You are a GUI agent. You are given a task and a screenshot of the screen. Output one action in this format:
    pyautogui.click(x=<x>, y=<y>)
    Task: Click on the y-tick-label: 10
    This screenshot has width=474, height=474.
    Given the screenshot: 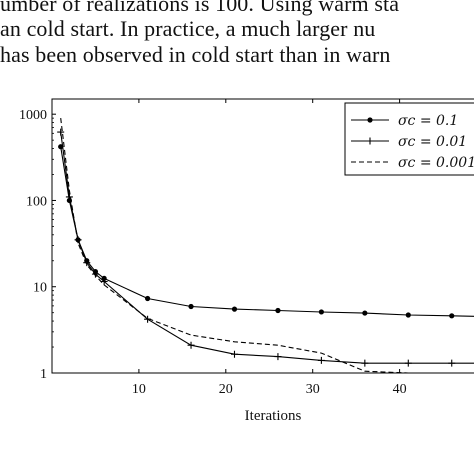 What is the action you would take?
    pyautogui.click(x=40, y=288)
    